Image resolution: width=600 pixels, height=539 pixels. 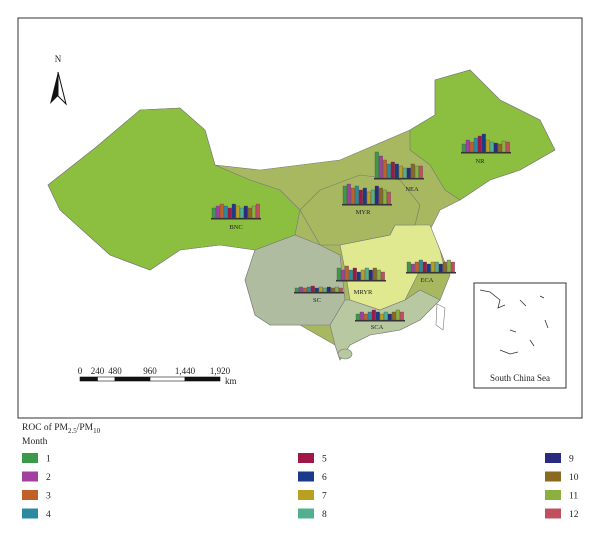 What do you see at coordinates (324, 478) in the screenshot?
I see `legend-label: 6` at bounding box center [324, 478].